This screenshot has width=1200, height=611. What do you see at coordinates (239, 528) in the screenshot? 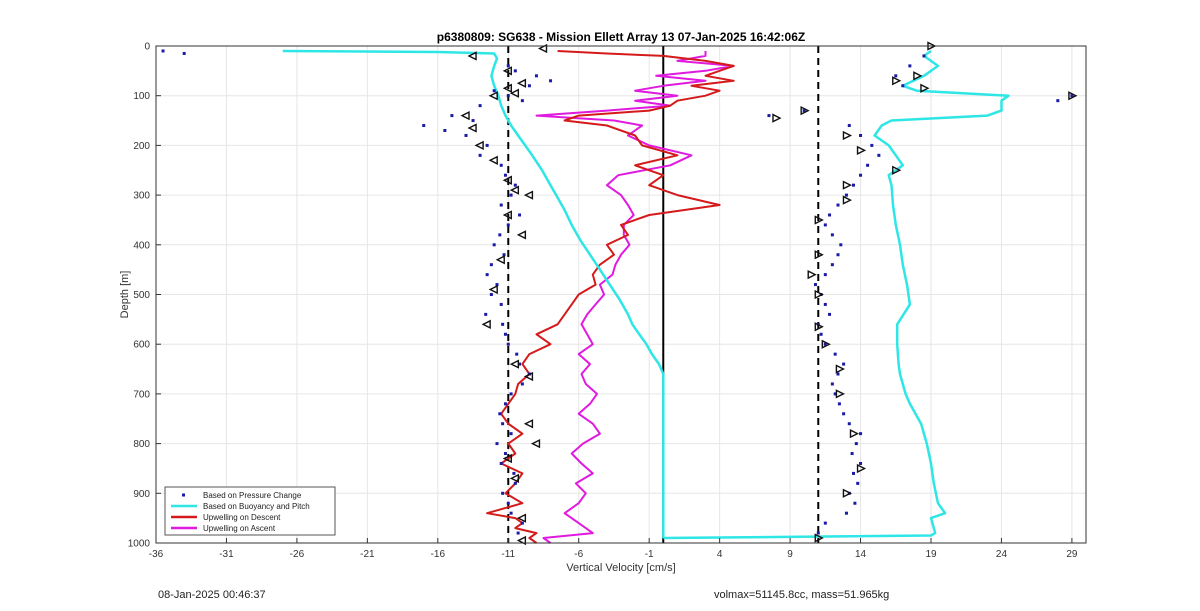
I see `legend-label: Upwelling on Ascent` at bounding box center [239, 528].